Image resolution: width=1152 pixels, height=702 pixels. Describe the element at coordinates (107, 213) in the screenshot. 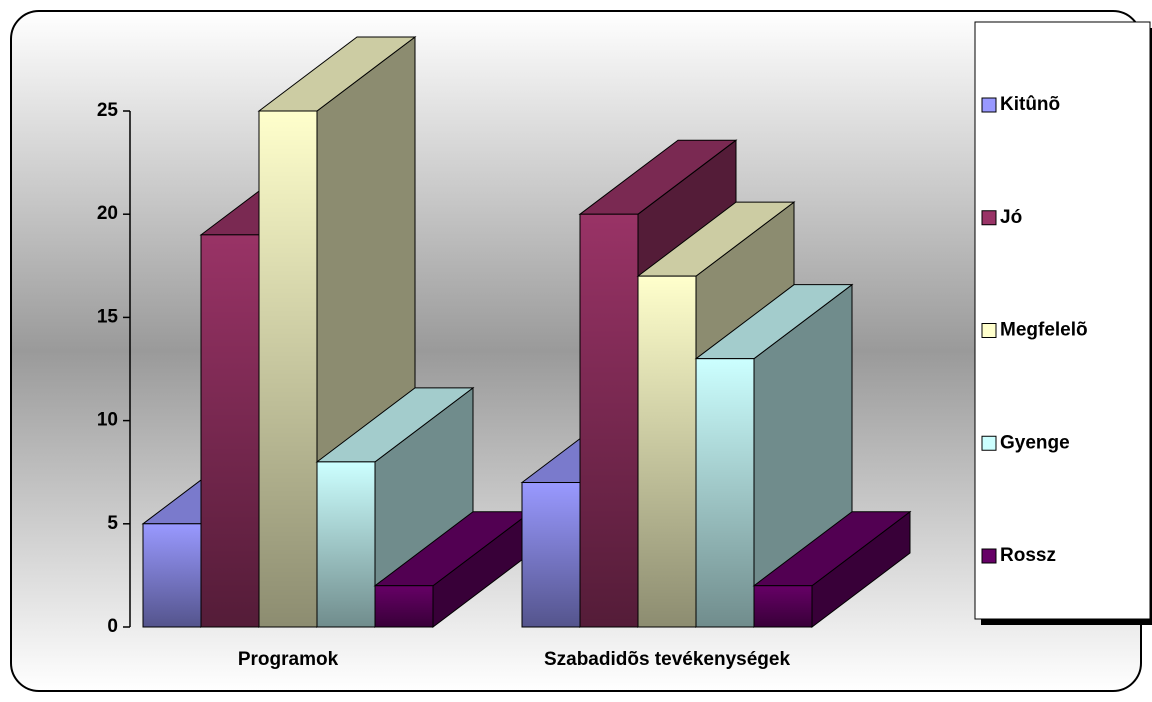

I see `y-tick-label: 20` at that location.